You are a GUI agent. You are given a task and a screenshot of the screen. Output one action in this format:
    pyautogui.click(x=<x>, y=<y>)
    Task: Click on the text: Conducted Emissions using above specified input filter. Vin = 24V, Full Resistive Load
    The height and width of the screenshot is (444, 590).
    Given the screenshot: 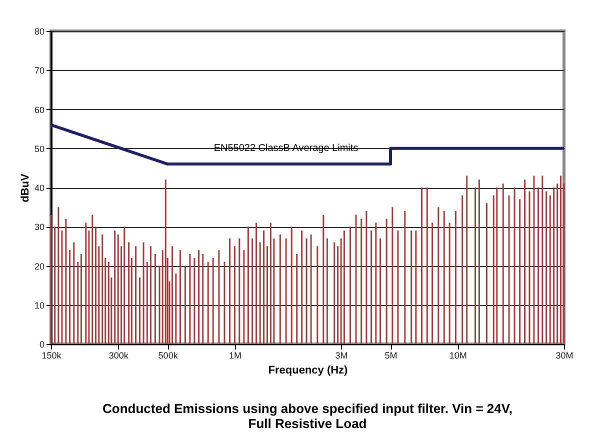 What is the action you would take?
    pyautogui.click(x=307, y=416)
    